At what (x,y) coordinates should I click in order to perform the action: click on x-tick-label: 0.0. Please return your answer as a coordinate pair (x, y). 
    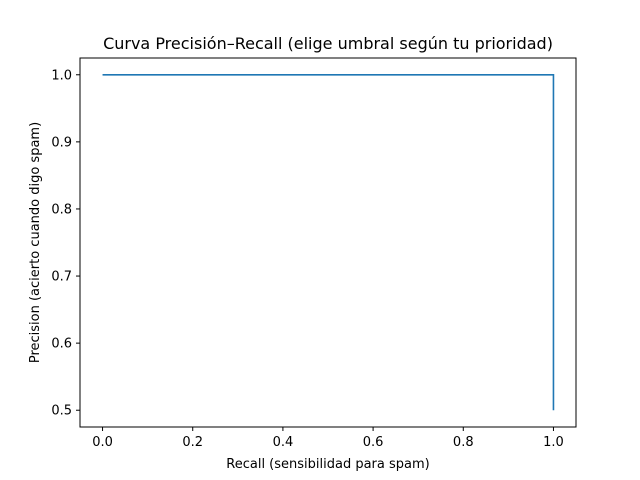
    Looking at the image, I should click on (102, 442).